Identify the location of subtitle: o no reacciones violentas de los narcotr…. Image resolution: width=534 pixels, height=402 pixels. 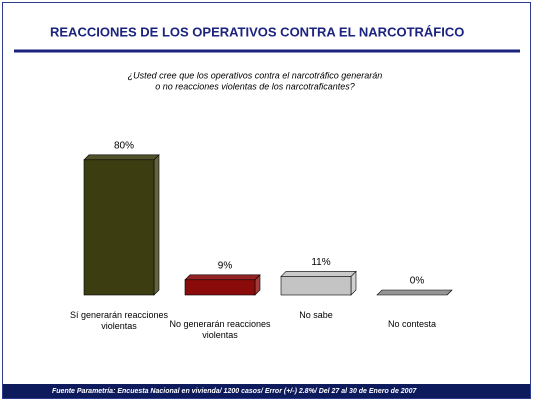
(255, 86).